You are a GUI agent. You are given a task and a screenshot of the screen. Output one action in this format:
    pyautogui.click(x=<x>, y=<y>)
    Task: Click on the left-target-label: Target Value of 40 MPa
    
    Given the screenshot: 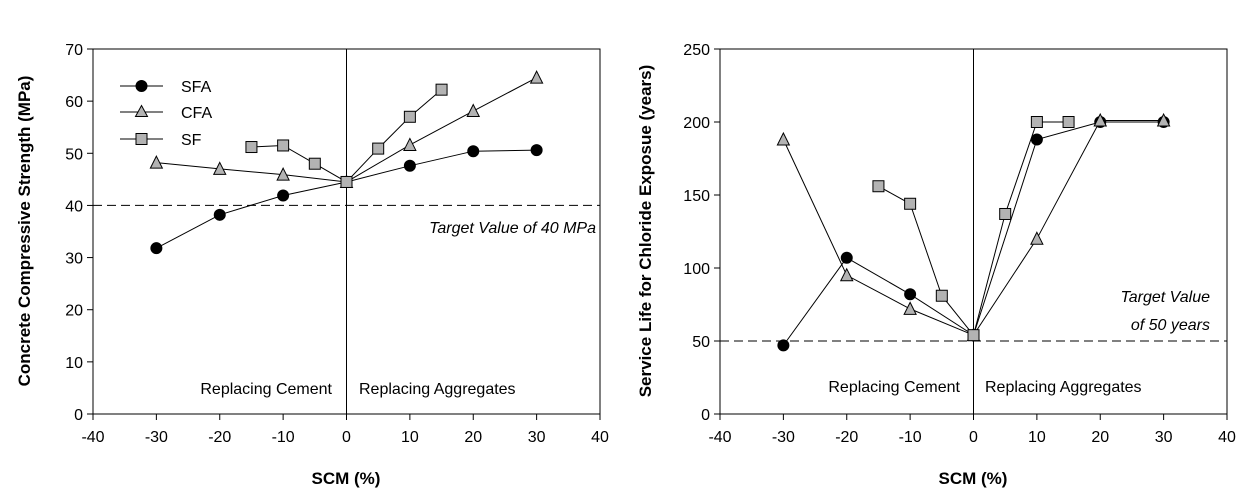 What is the action you would take?
    pyautogui.click(x=512, y=228)
    